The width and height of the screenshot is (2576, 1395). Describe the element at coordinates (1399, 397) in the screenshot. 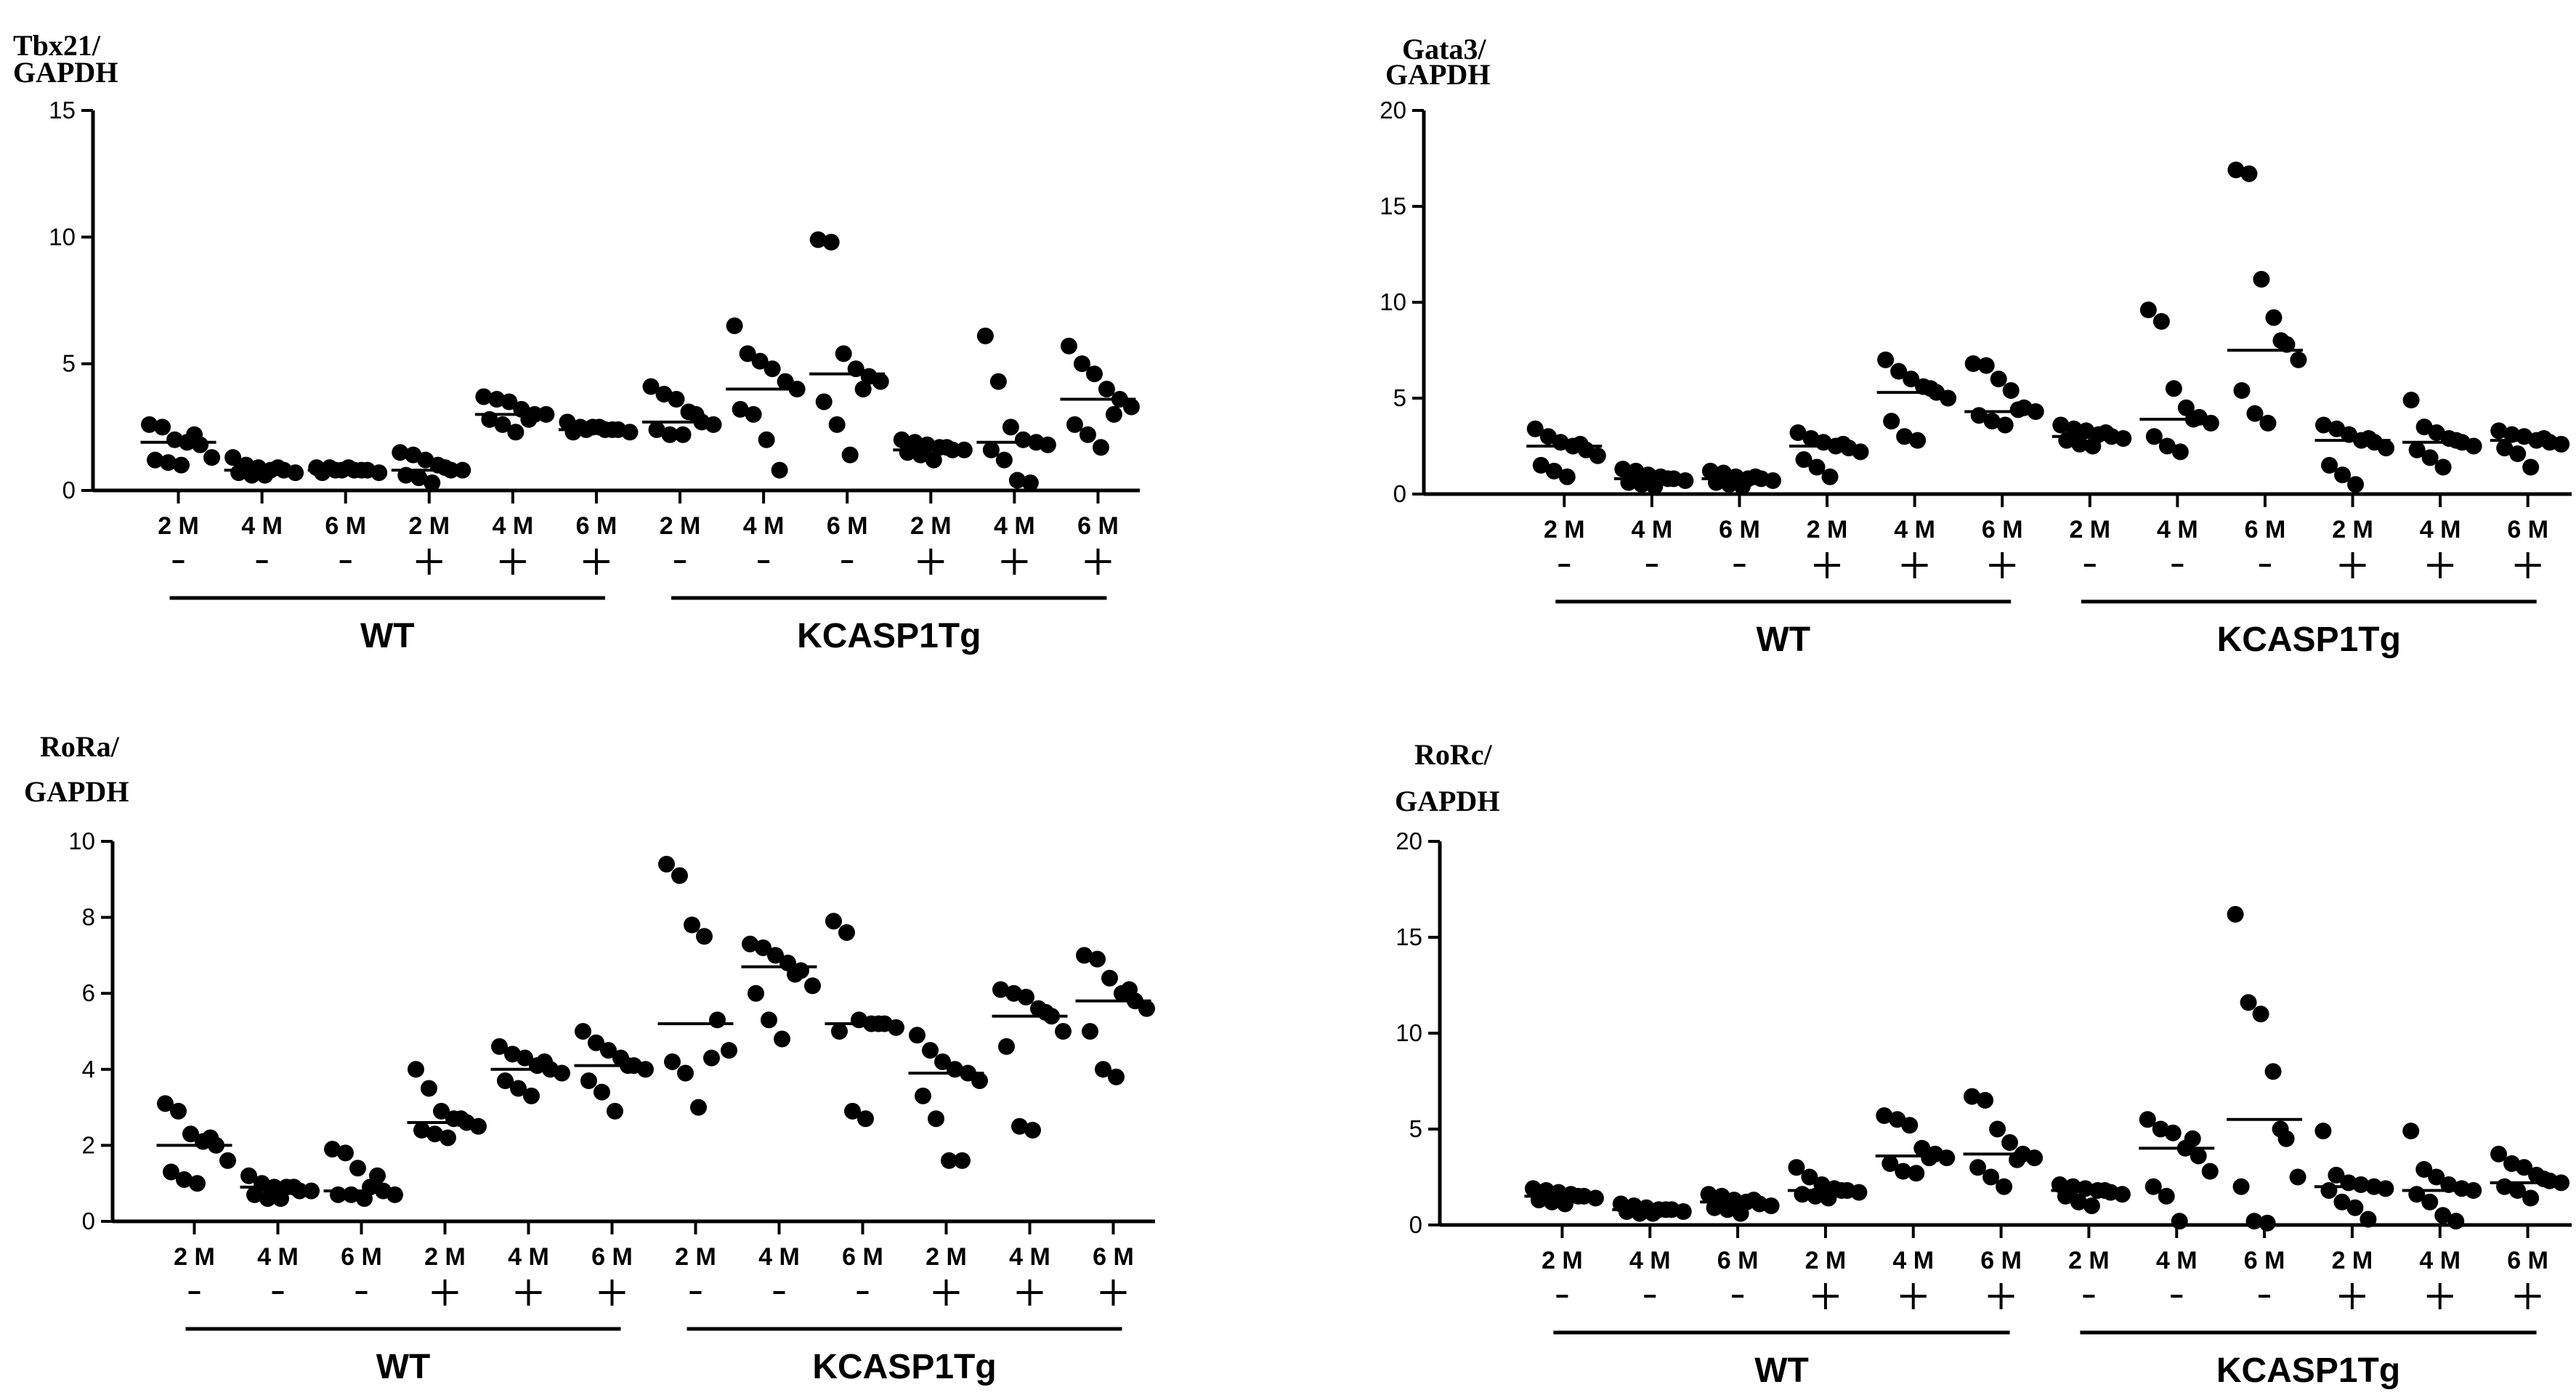

I see `y-tick-label: 5` at that location.